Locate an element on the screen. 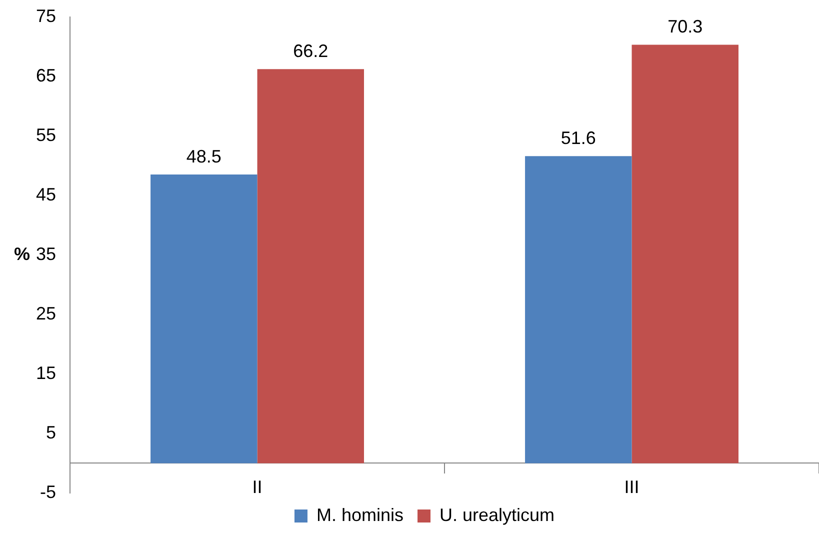 This screenshot has height=535, width=819. y-axis-title: % is located at coordinates (22, 254).